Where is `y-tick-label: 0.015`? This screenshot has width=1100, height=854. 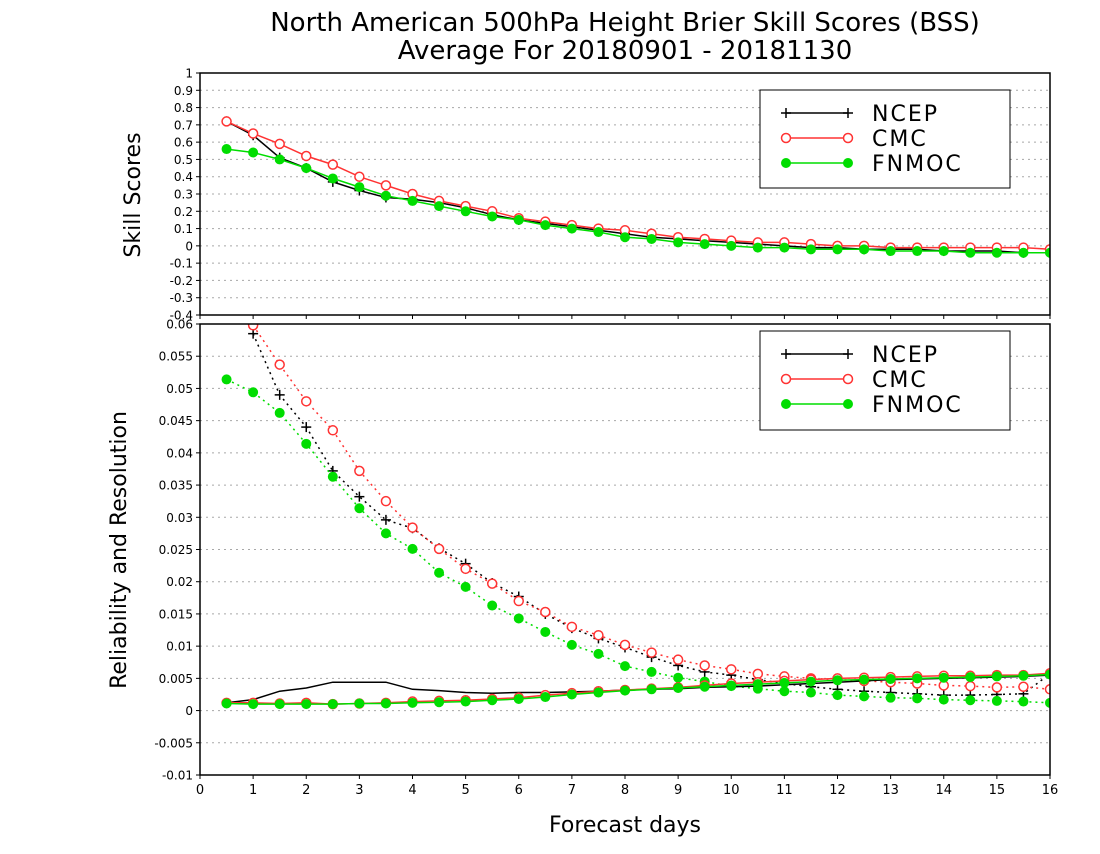
y-tick-label: 0.015 is located at coordinates (176, 614).